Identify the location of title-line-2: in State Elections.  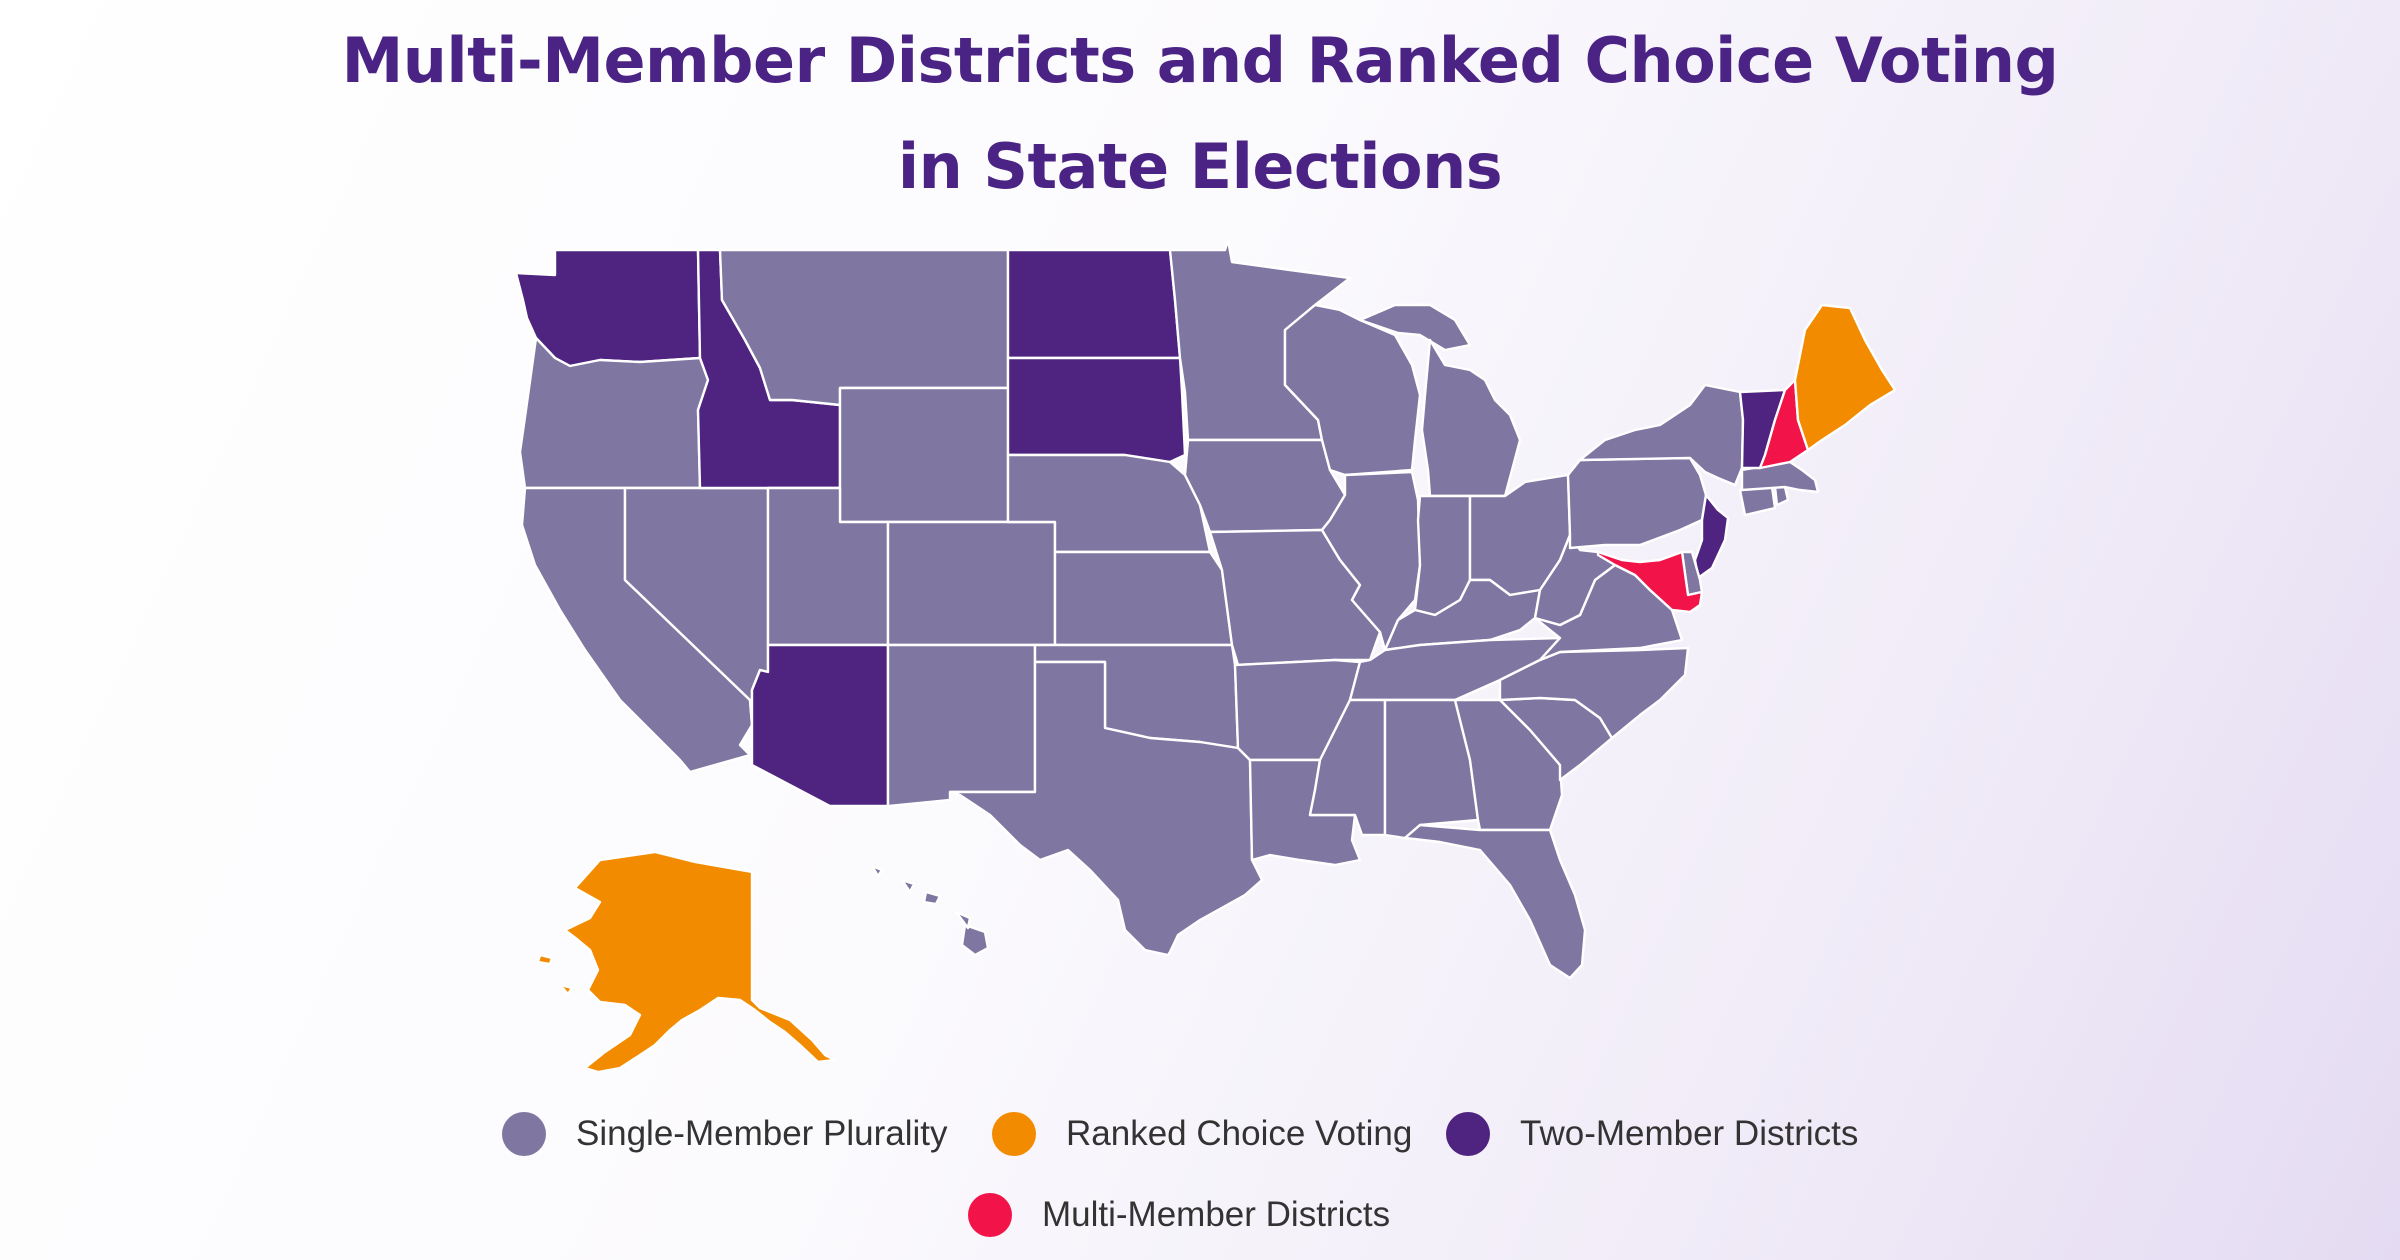
(1200, 166).